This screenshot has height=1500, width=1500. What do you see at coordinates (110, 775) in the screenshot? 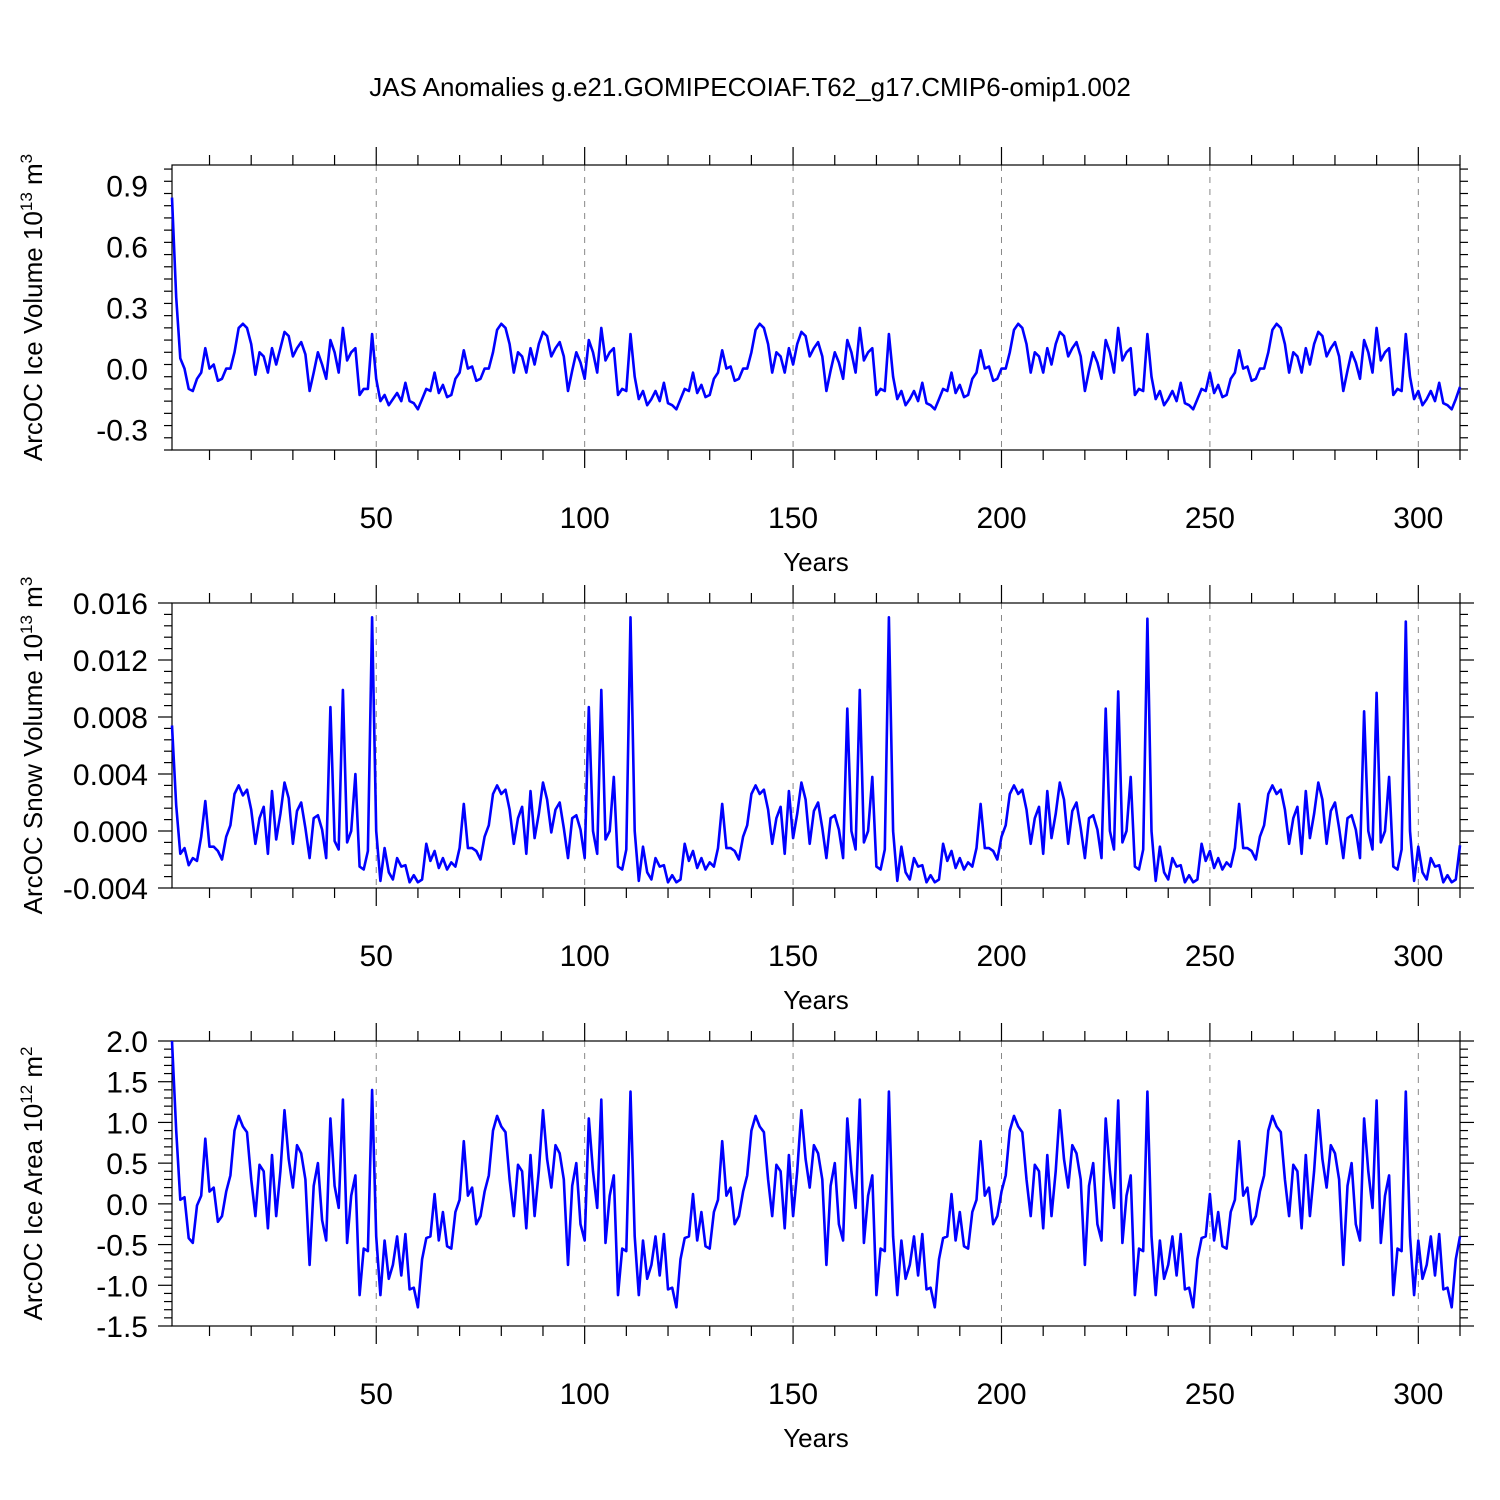
I see `ytick-label: 0.004` at bounding box center [110, 775].